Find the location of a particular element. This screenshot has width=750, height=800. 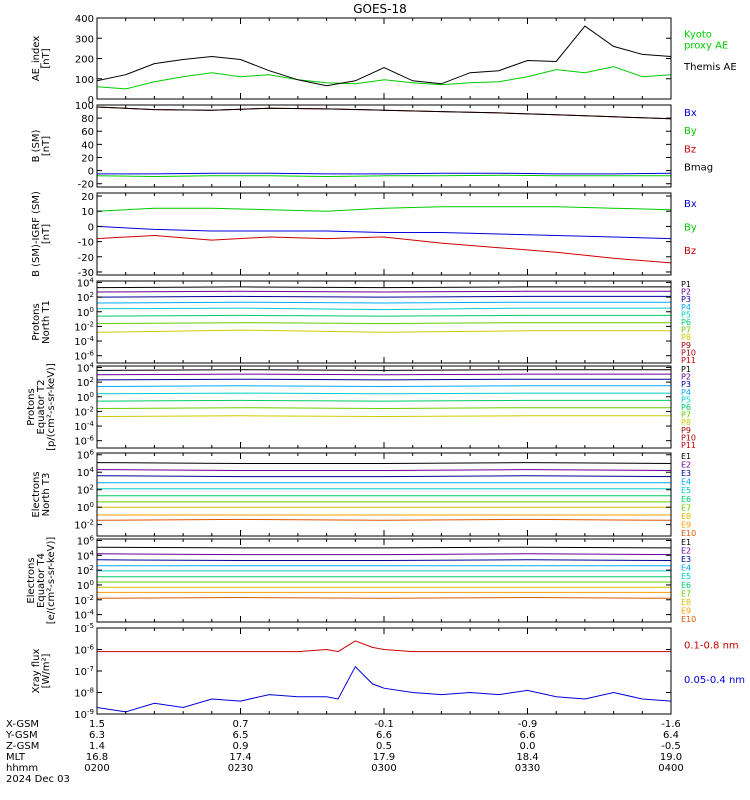

y-axis-label: B (SM)-IGRF (SM) is located at coordinates (36, 234).